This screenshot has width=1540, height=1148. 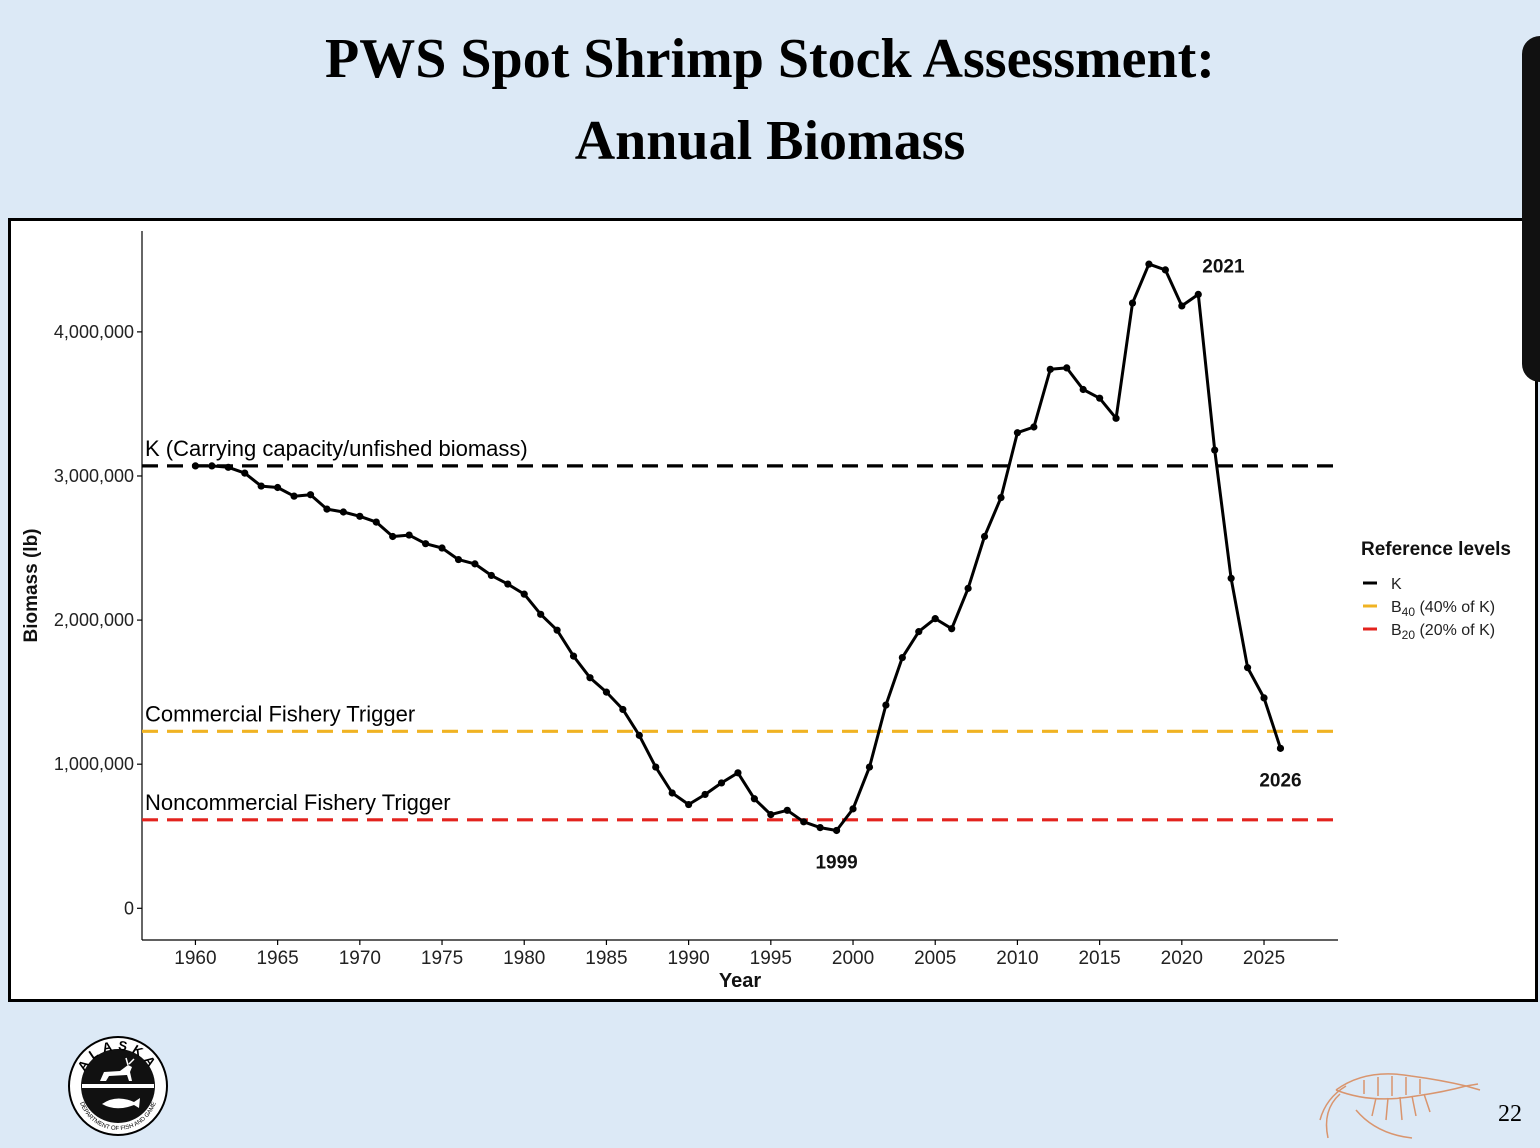 I want to click on legend-title: Reference levels, so click(x=1436, y=549).